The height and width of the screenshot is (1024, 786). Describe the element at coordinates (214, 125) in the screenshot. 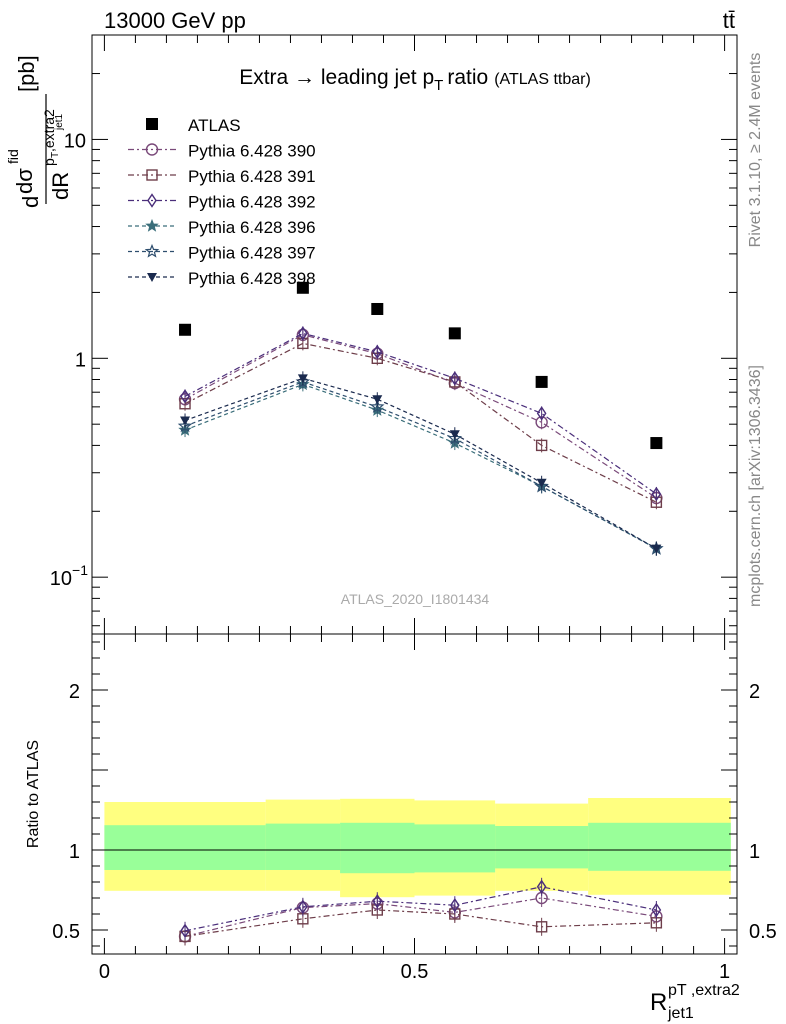

I see `legend-entry: ATLAS` at that location.